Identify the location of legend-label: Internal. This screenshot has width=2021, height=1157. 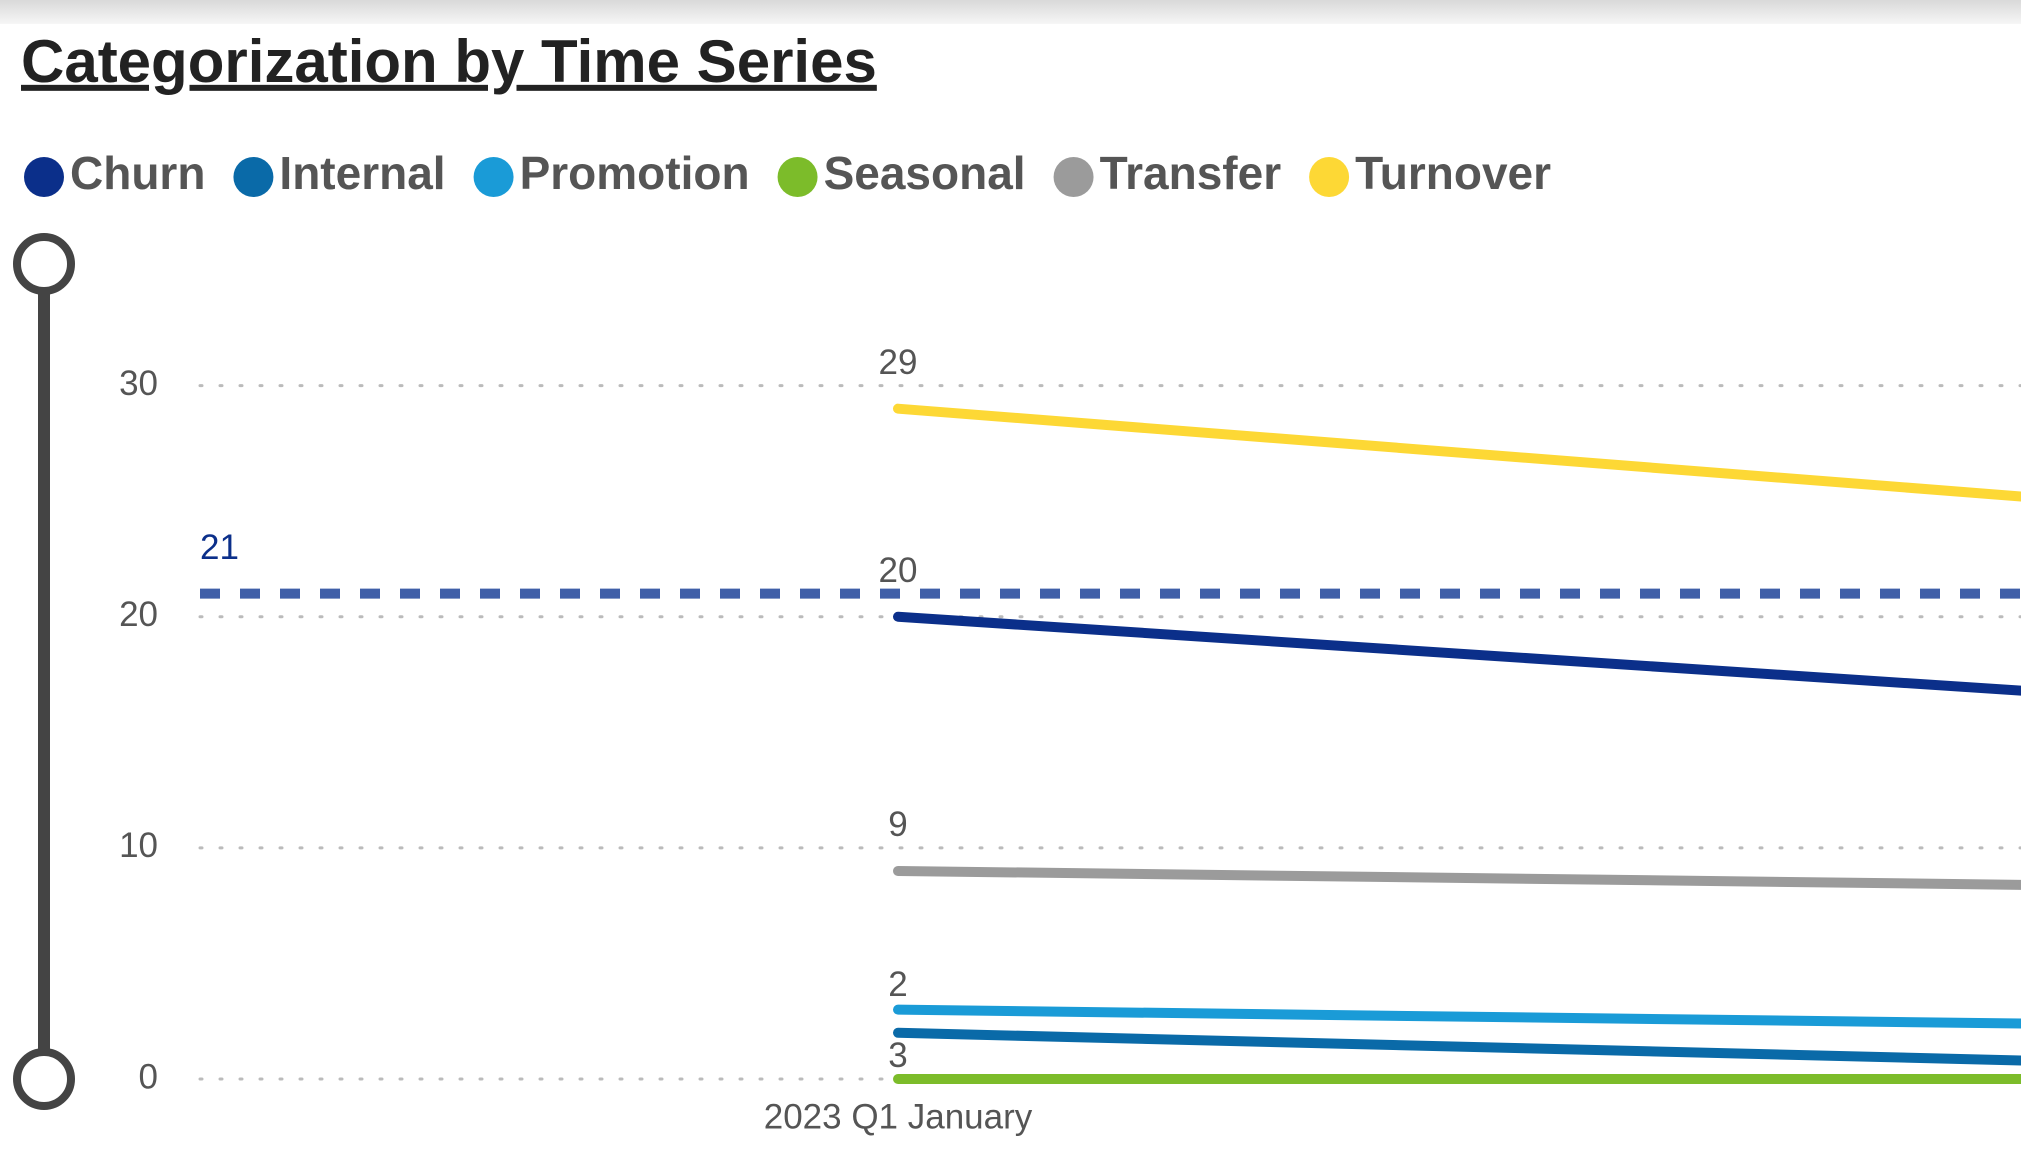
(362, 173).